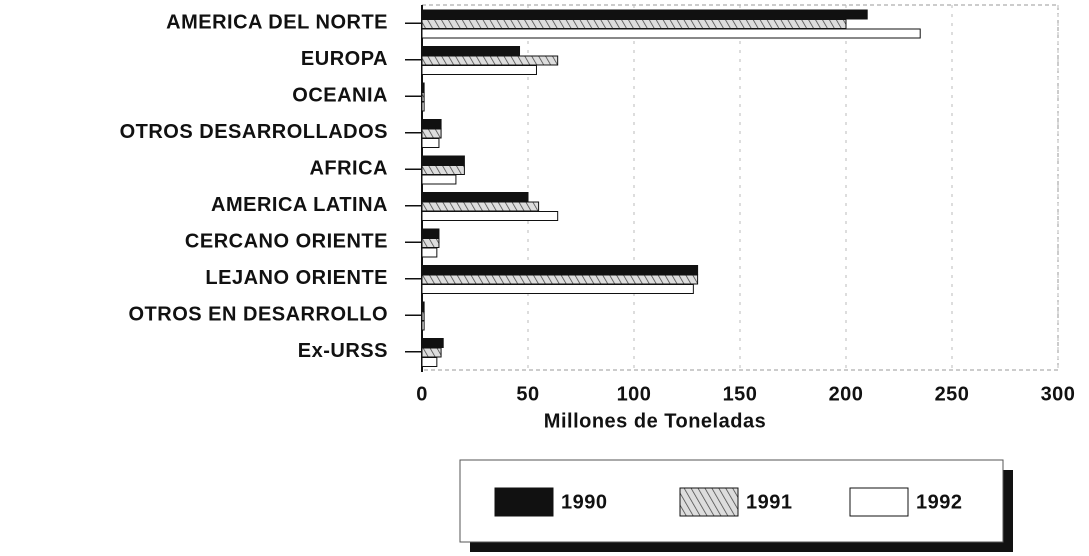 Image resolution: width=1089 pixels, height=556 pixels. I want to click on y-tick-label: EUROPA, so click(344, 59).